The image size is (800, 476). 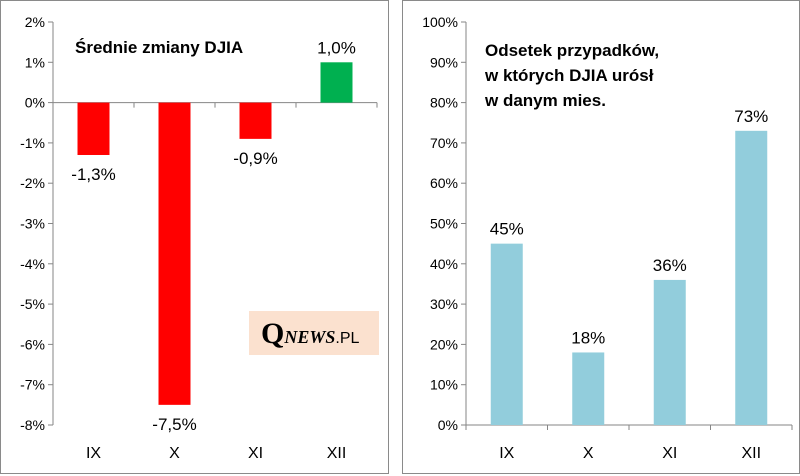 I want to click on data-label-ix: 45%, so click(x=507, y=229).